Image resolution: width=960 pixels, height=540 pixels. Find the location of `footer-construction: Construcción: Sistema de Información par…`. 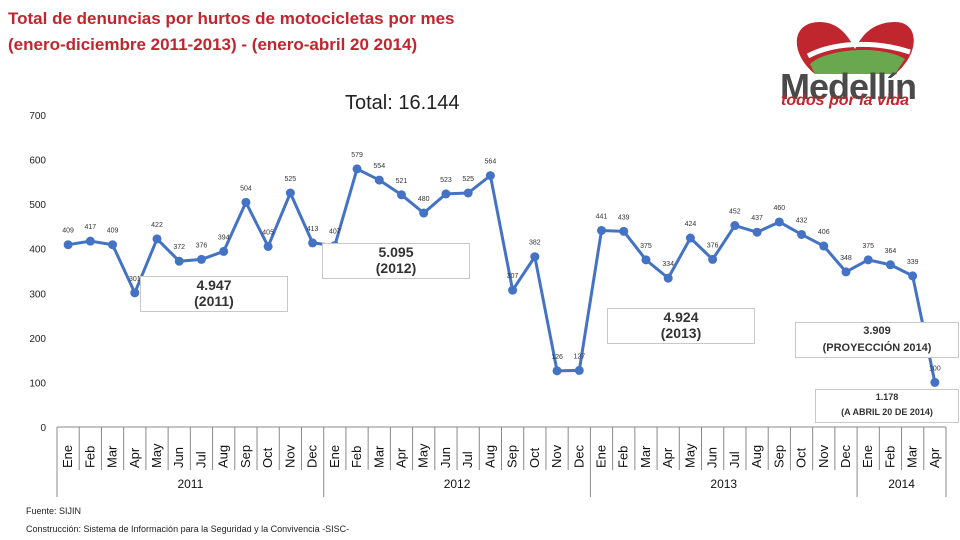

footer-construction: Construcción: Sistema de Información par… is located at coordinates (188, 529).